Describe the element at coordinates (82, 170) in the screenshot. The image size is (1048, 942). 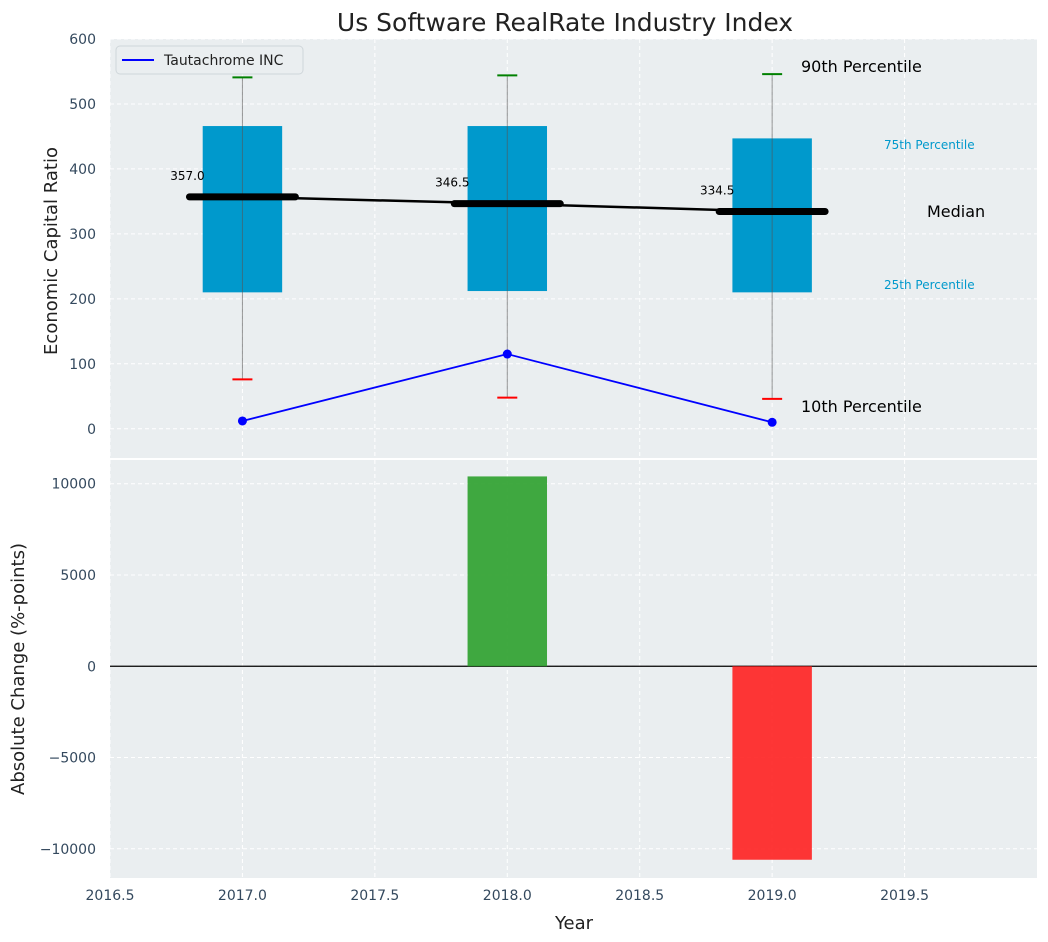
I see `top-y-tick-label: 400` at that location.